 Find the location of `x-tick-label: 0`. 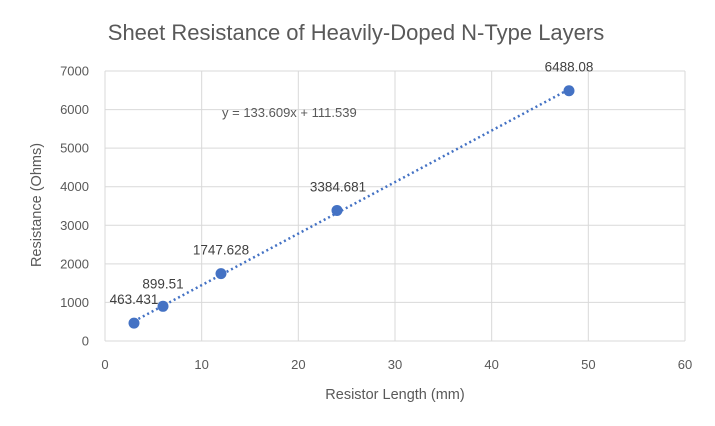

x-tick-label: 0 is located at coordinates (104, 364).